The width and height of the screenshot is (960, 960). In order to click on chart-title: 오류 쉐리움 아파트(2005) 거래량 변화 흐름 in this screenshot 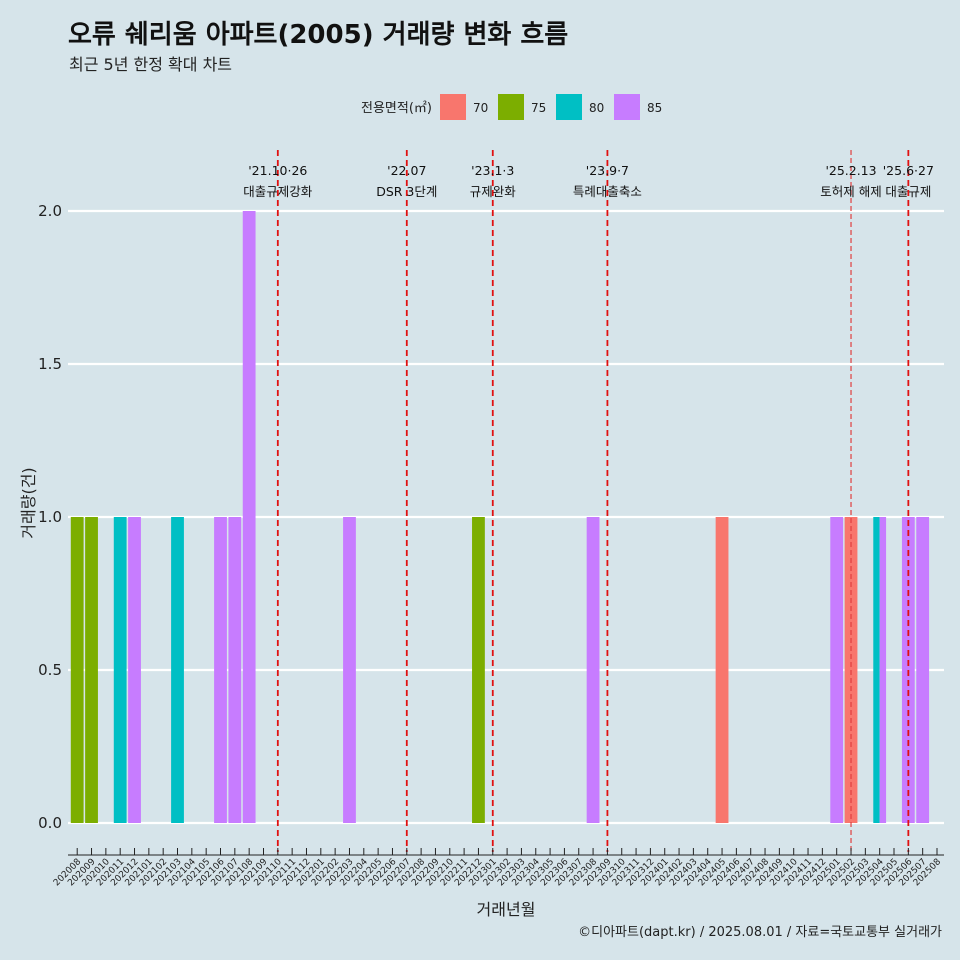, I will do `click(318, 35)`.